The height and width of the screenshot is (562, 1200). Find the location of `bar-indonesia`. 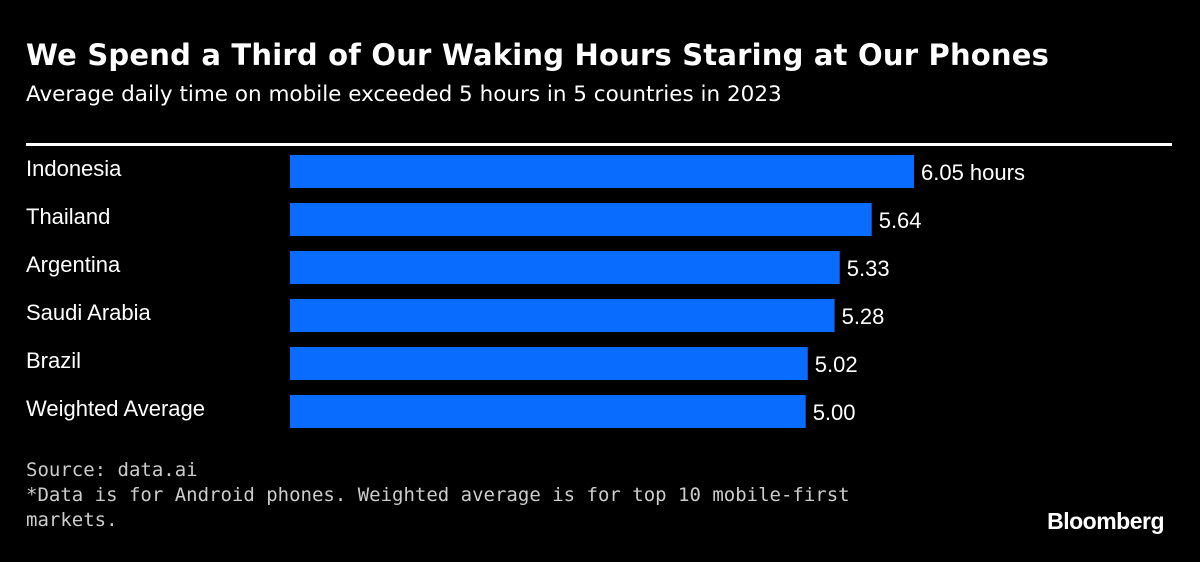

bar-indonesia is located at coordinates (602, 171).